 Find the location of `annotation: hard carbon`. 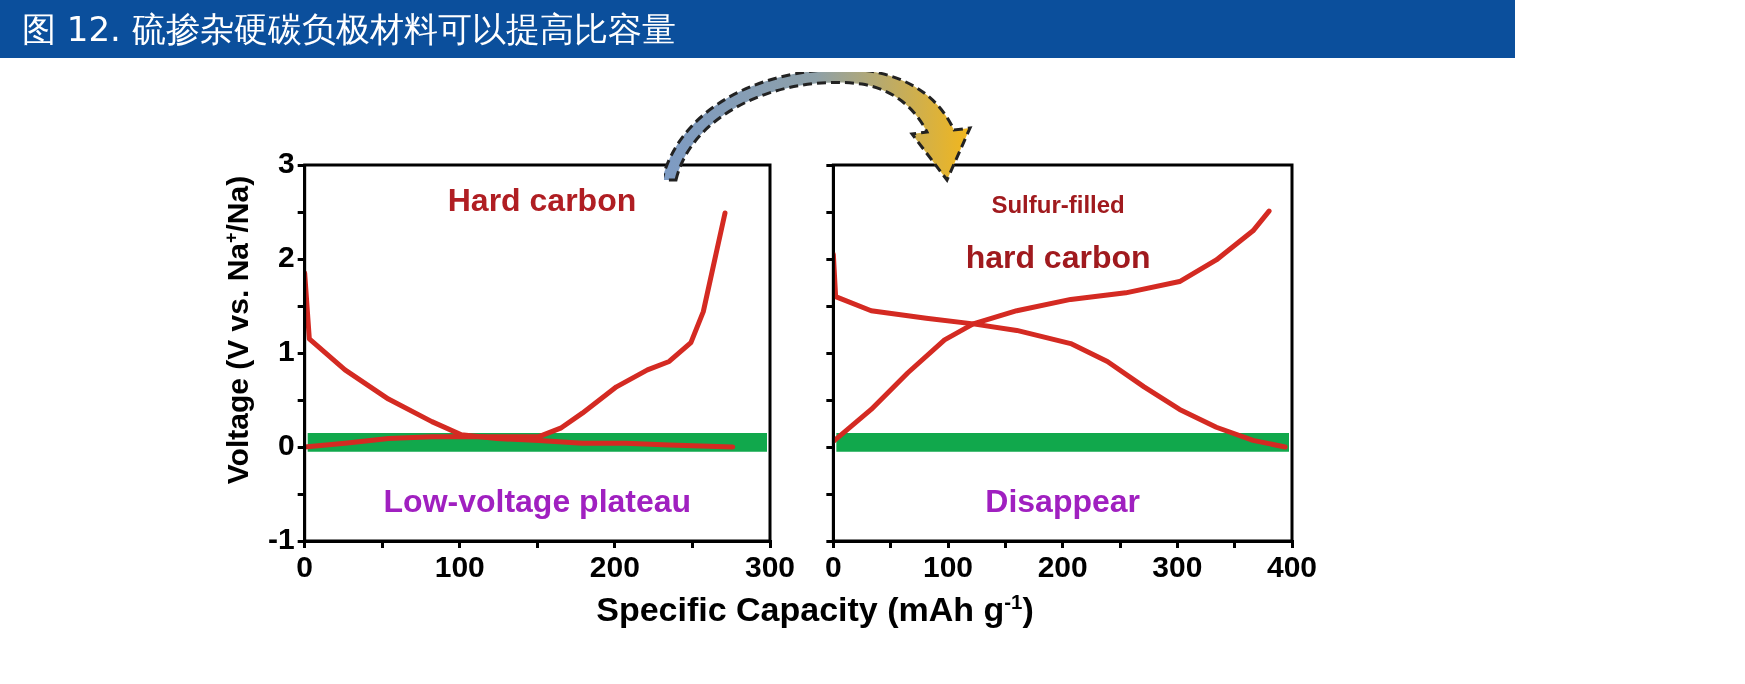

annotation: hard carbon is located at coordinates (1058, 256).